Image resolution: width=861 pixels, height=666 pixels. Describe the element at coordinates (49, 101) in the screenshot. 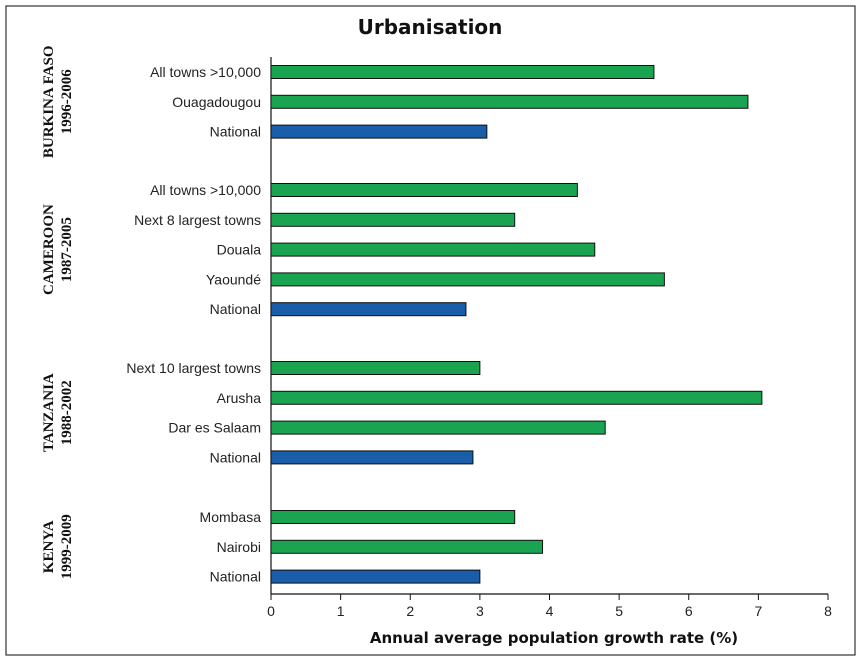

I see `group-label-country: BURKINA FASO` at that location.